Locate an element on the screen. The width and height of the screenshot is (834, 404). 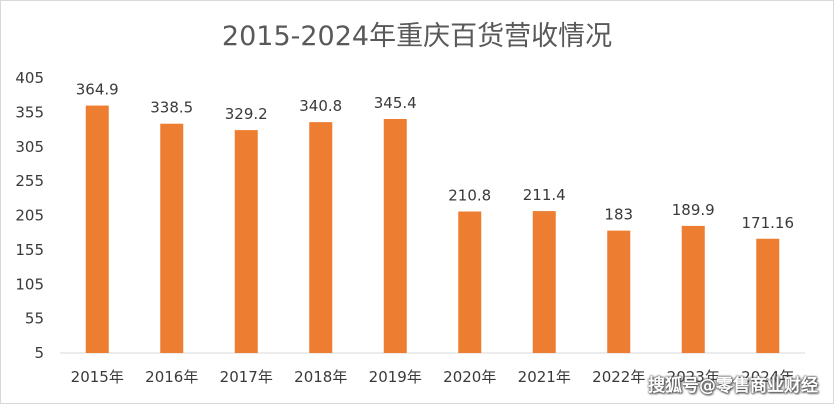
x-tick-label: 2022年 is located at coordinates (618, 377).